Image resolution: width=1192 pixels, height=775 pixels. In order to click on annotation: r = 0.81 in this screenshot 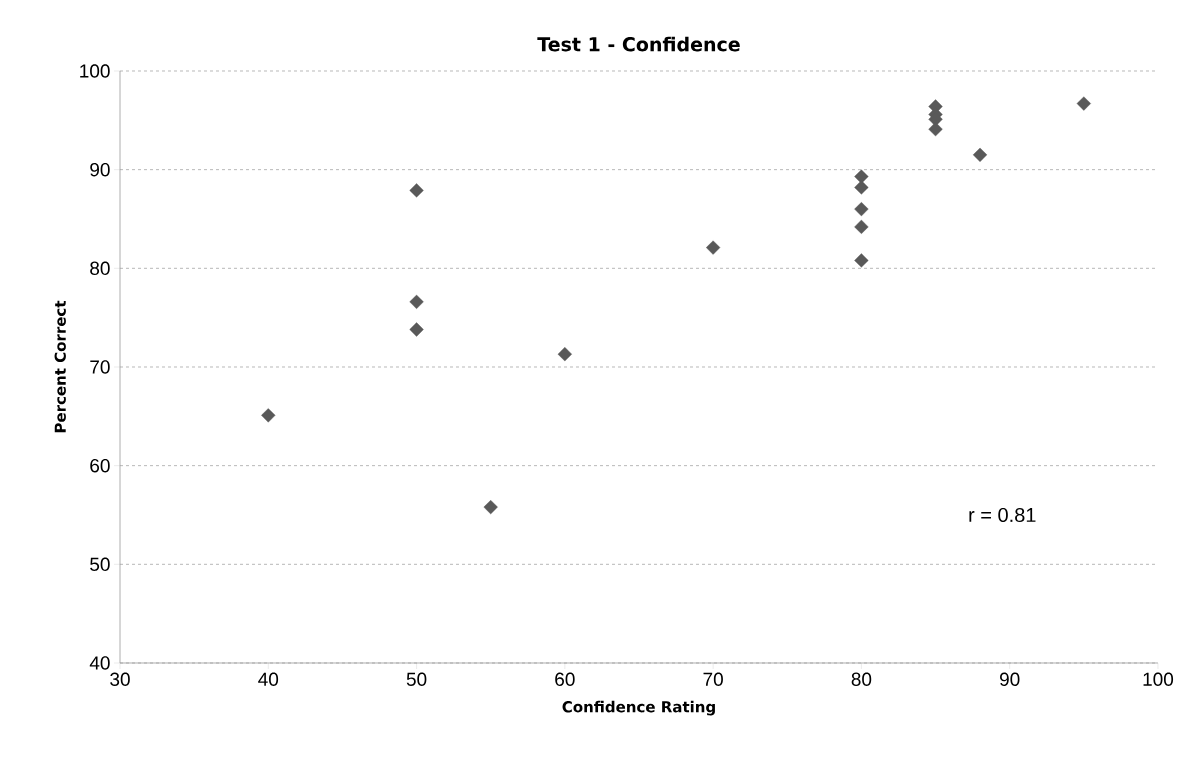, I will do `click(1002, 515)`.